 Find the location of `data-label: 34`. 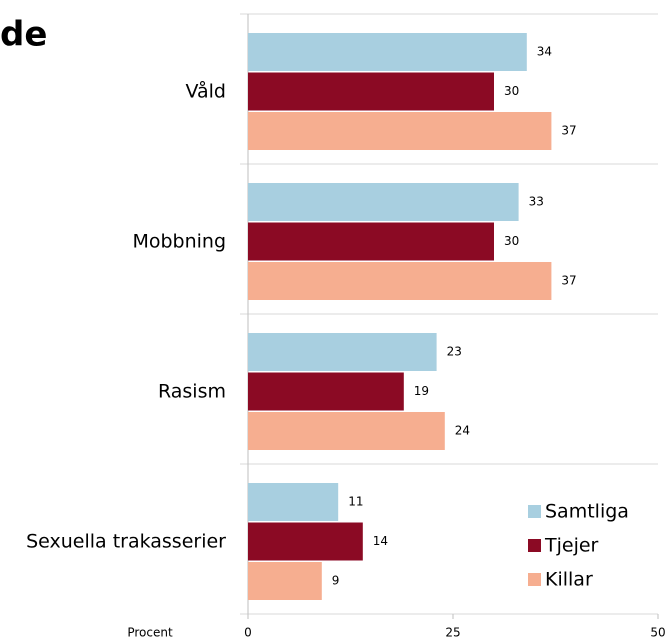

data-label: 34 is located at coordinates (544, 52).